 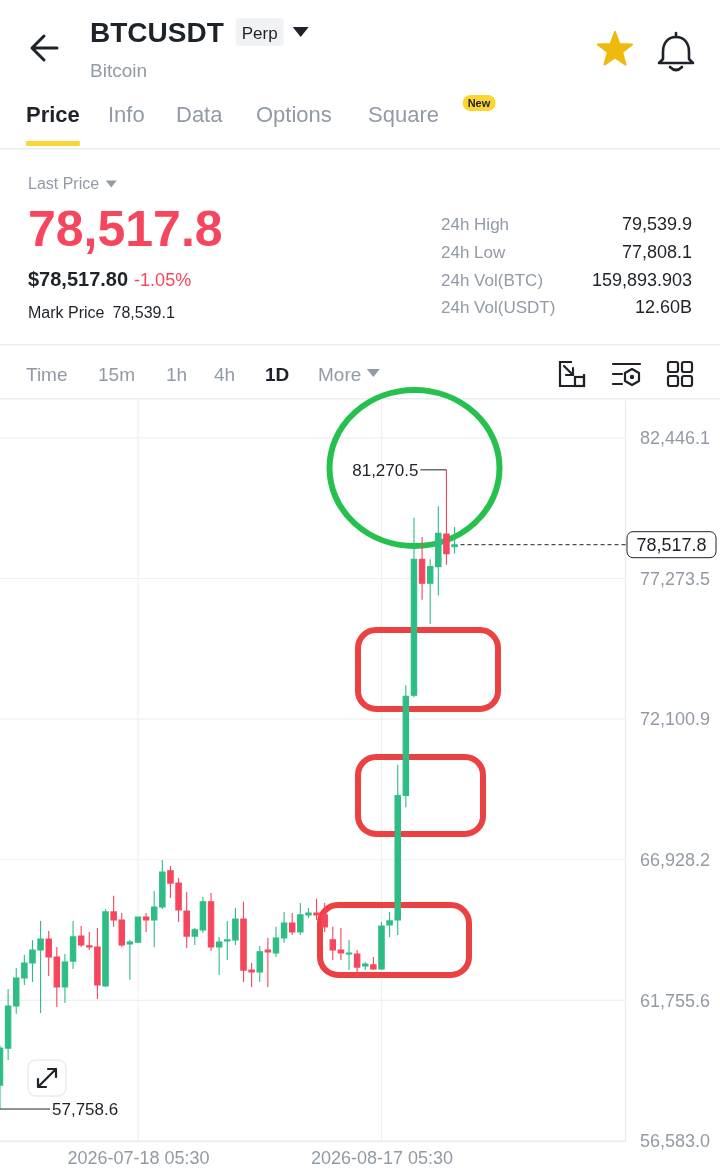 What do you see at coordinates (277, 374) in the screenshot?
I see `text: 1D` at bounding box center [277, 374].